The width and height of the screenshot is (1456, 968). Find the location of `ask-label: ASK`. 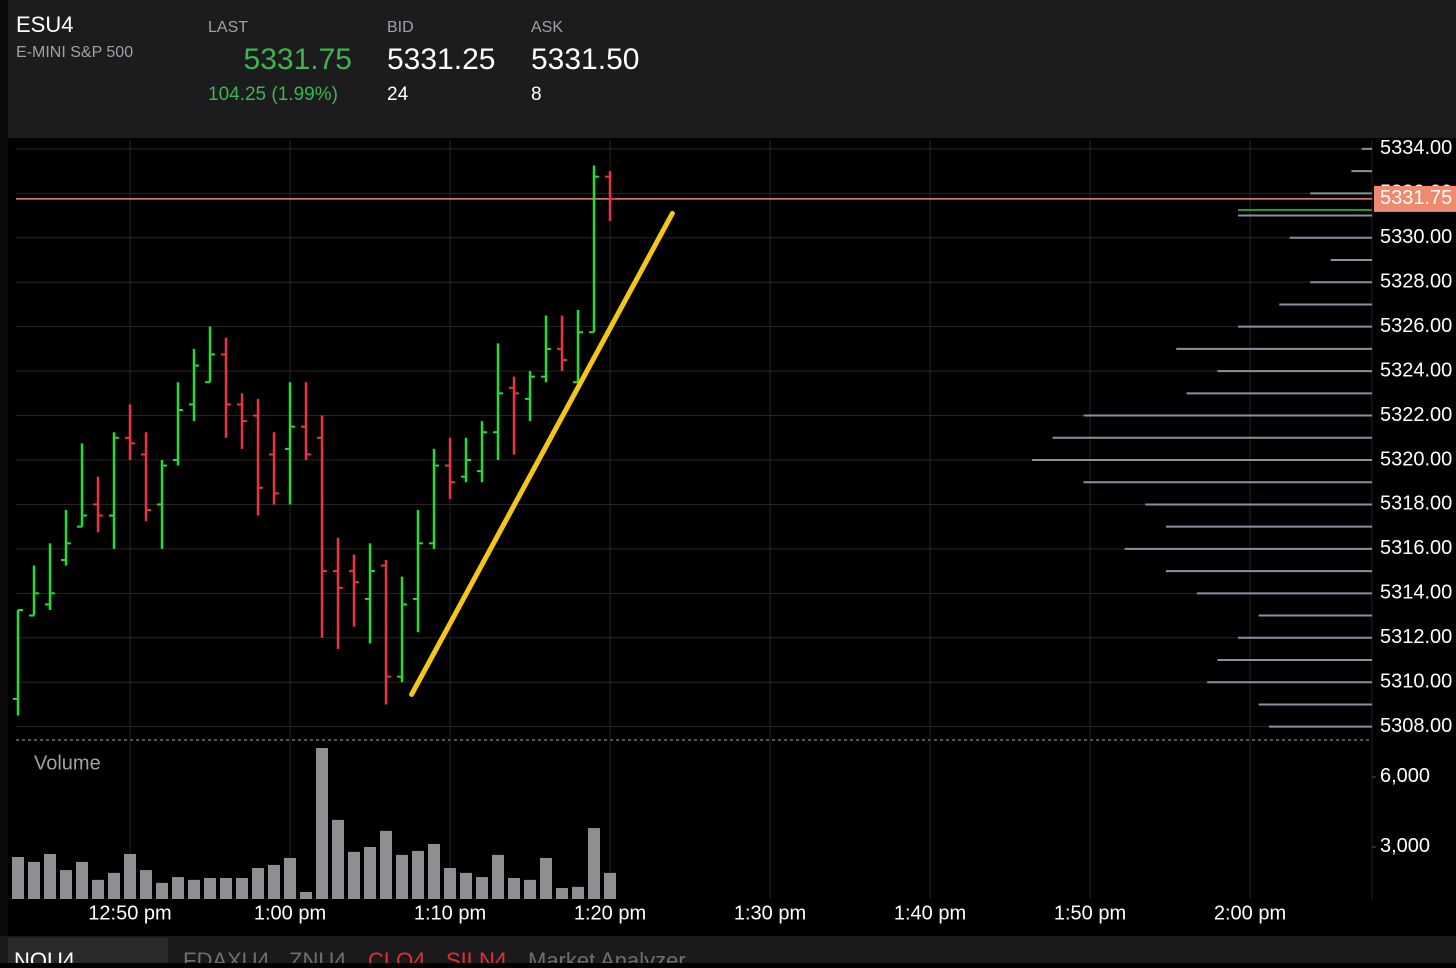

ask-label: ASK is located at coordinates (547, 27).